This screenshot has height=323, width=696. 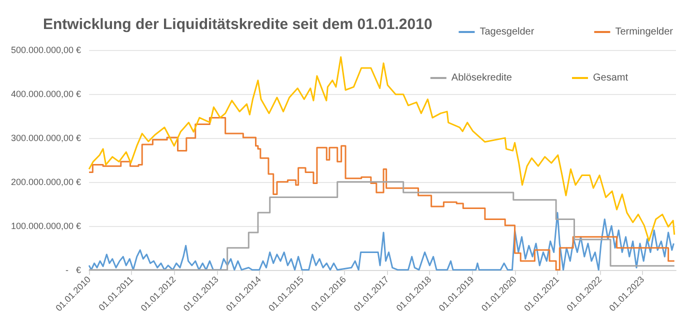 I want to click on y-tick-label: - €, so click(x=74, y=269).